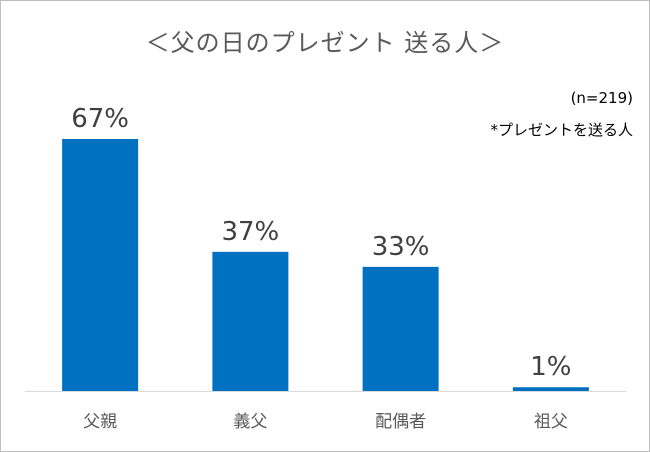  What do you see at coordinates (401, 247) in the screenshot?
I see `data-label-3: 33%` at bounding box center [401, 247].